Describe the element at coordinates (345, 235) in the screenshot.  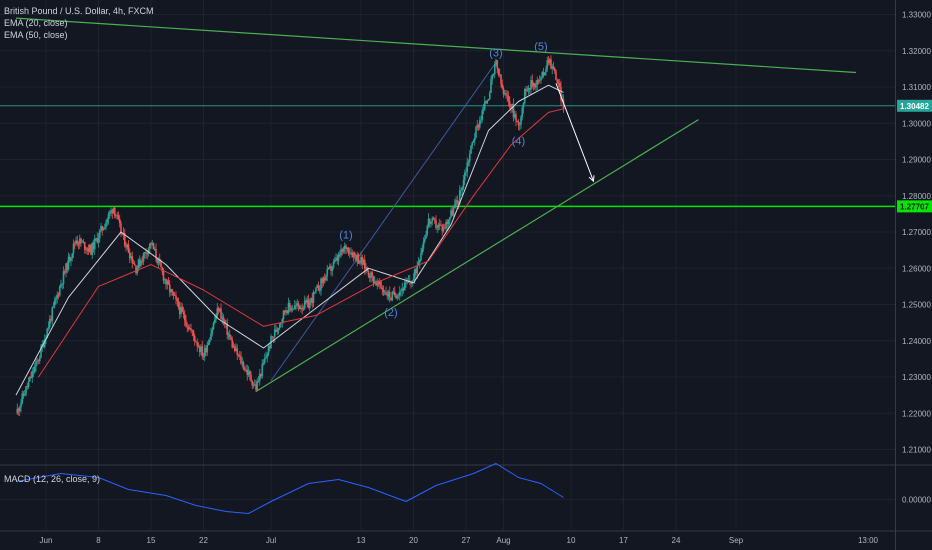
I see `wave-label: (1)` at that location.